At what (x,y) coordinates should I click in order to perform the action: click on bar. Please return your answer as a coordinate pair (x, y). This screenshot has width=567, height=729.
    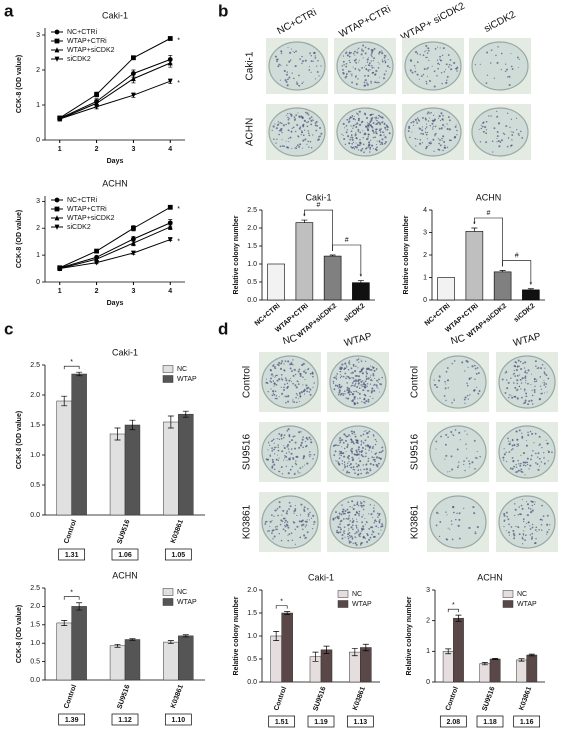
    Looking at the image, I should click on (64, 651).